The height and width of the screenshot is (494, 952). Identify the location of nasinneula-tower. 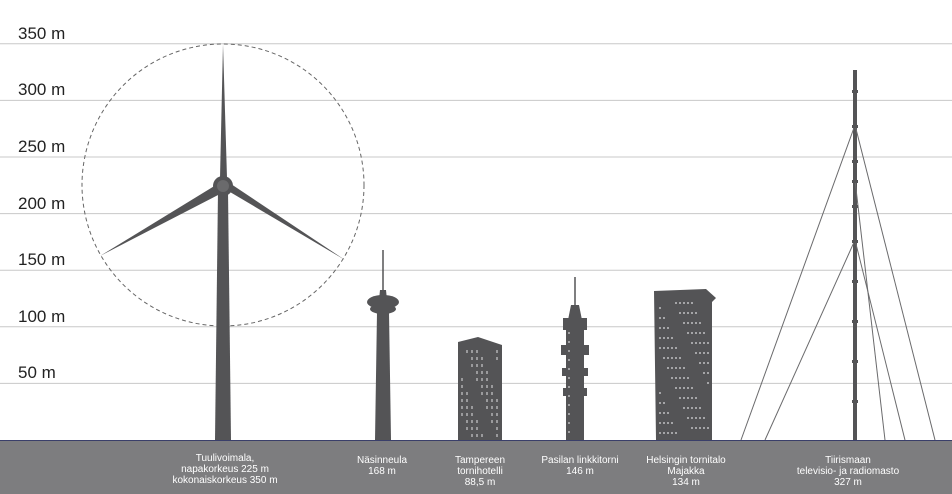
(383, 345).